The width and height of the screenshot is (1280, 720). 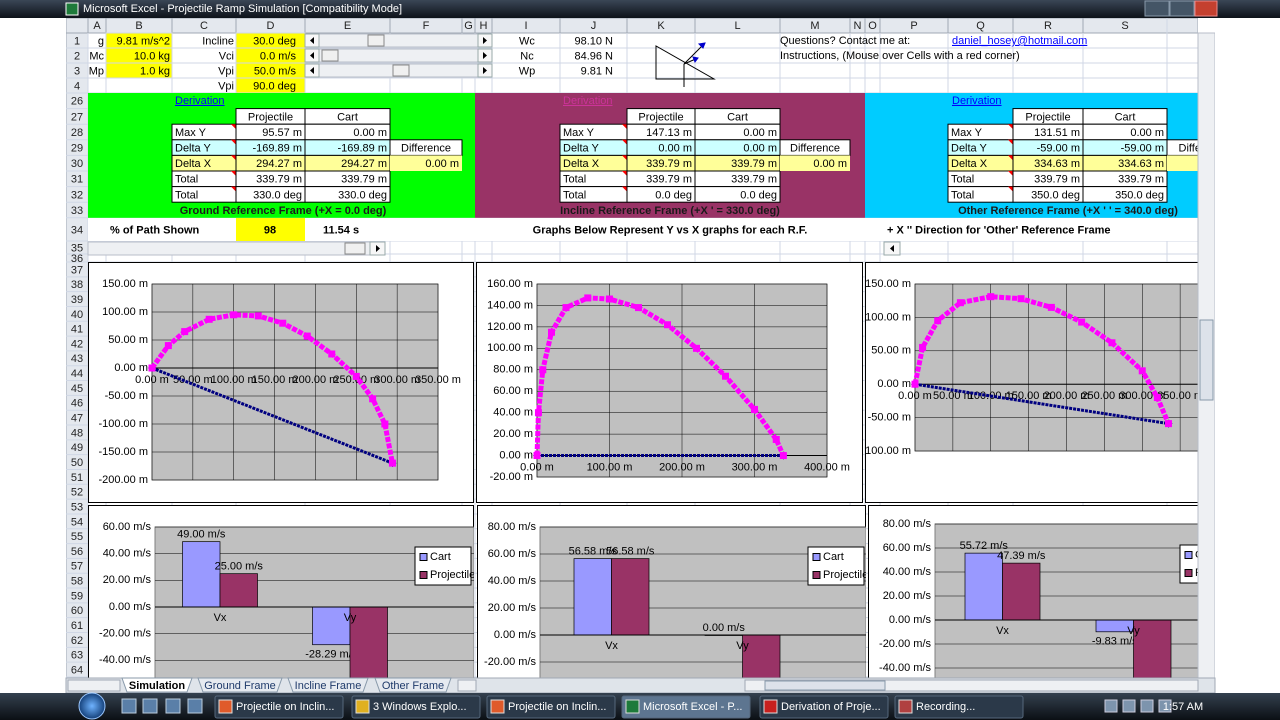 I want to click on force-label: Nc, so click(x=527, y=56).